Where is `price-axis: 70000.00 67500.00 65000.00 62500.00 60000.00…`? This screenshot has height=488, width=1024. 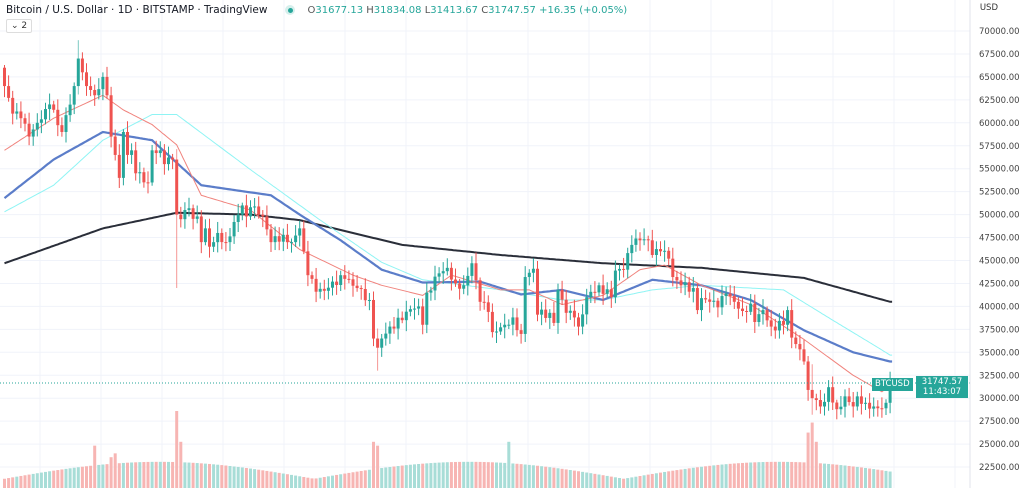 price-axis: 70000.00 67500.00 65000.00 62500.00 60000.00… is located at coordinates (999, 250).